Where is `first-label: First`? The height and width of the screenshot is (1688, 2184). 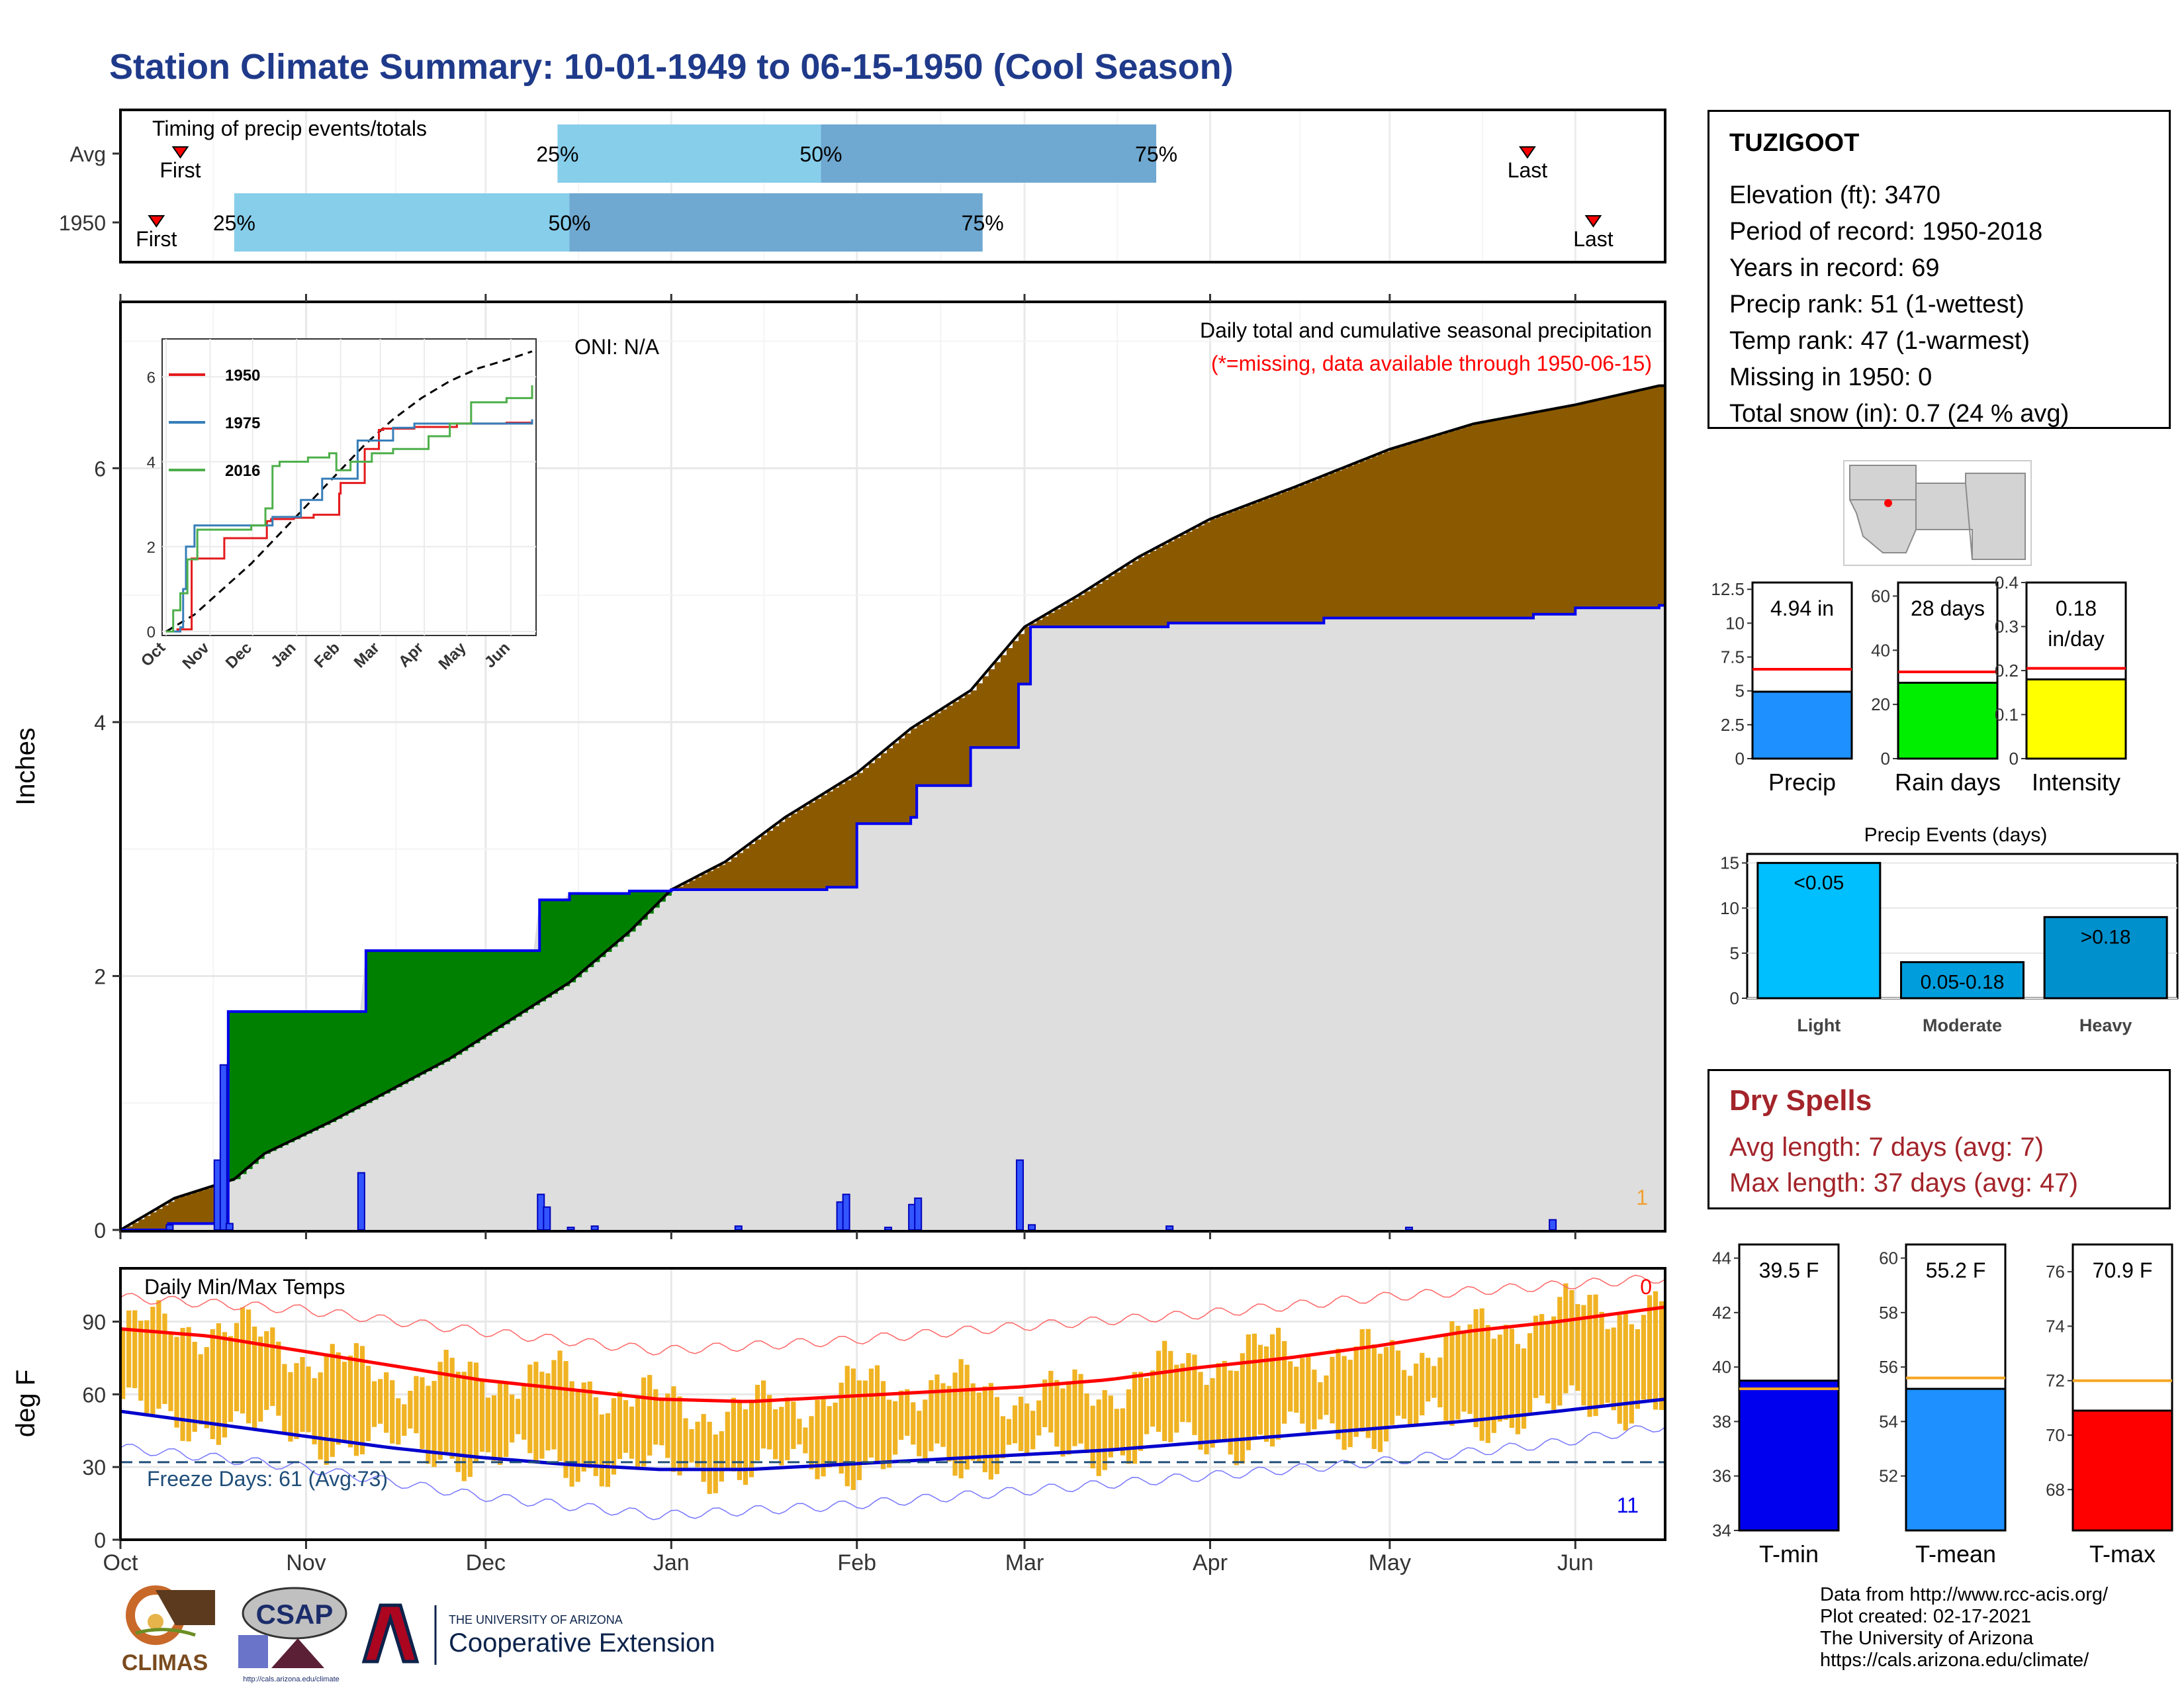 first-label: First is located at coordinates (180, 170).